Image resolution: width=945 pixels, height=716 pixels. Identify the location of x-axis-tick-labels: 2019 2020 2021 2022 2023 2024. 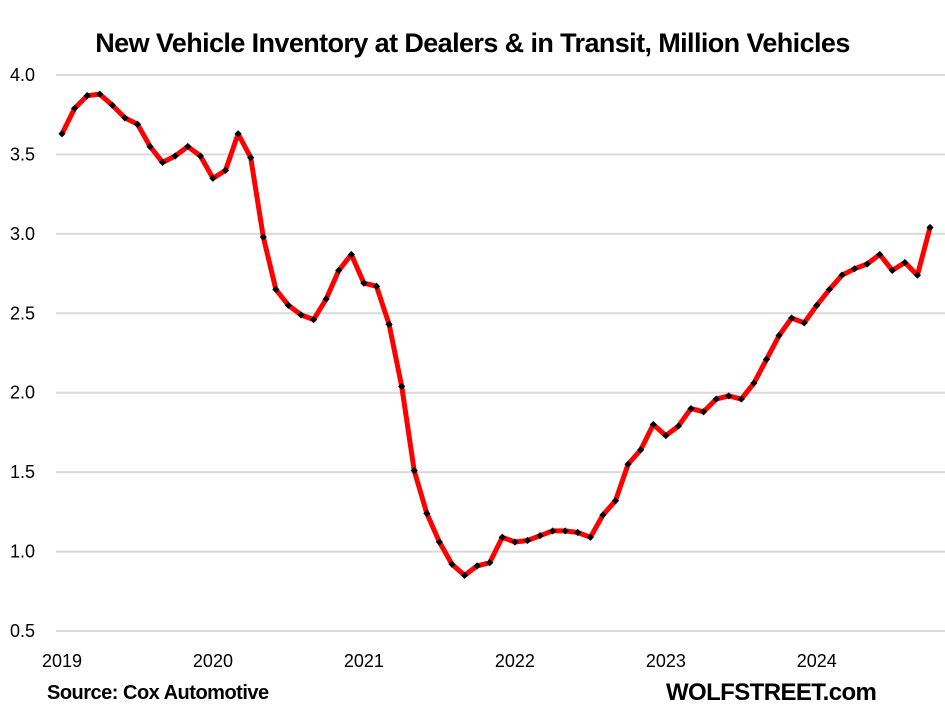
(439, 661).